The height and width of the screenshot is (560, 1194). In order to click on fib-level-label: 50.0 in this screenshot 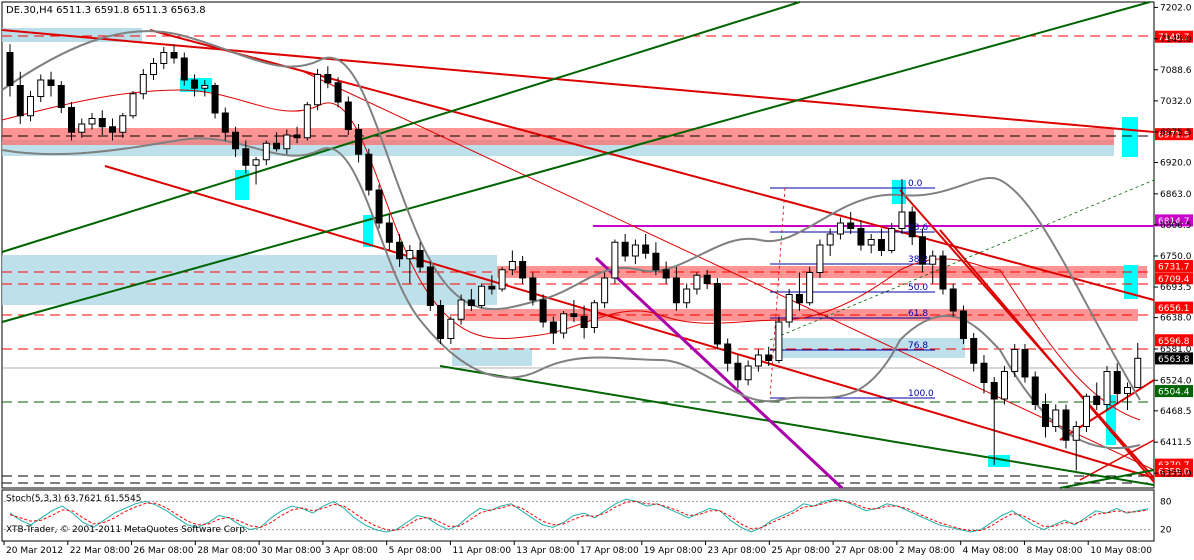, I will do `click(918, 288)`.